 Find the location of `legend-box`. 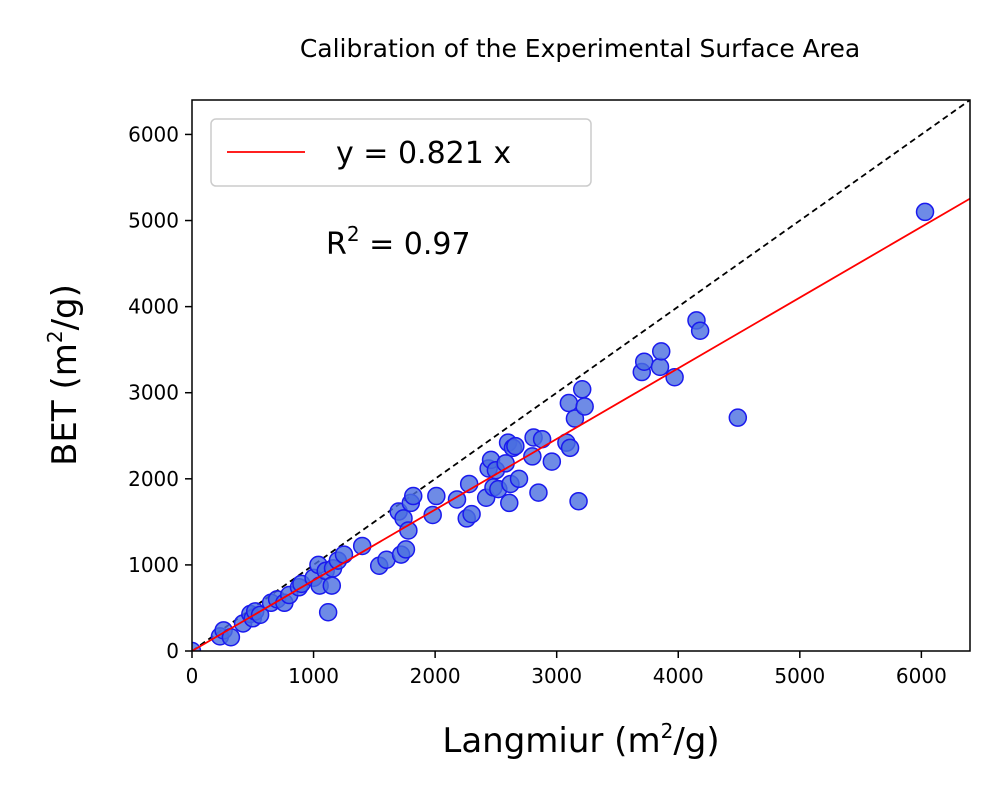

legend-box is located at coordinates (401, 152).